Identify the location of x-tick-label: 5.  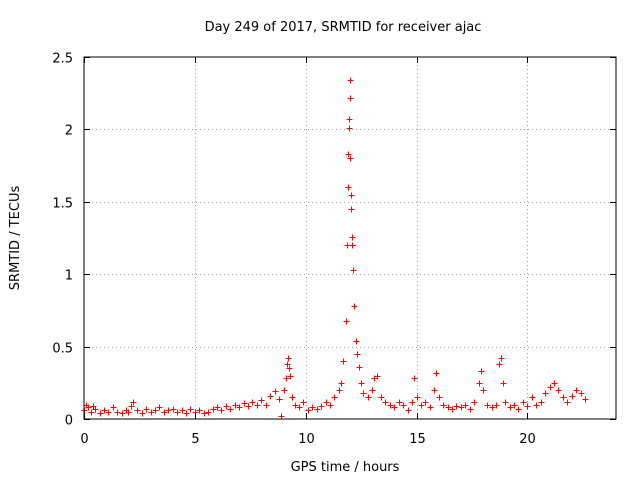
(195, 439).